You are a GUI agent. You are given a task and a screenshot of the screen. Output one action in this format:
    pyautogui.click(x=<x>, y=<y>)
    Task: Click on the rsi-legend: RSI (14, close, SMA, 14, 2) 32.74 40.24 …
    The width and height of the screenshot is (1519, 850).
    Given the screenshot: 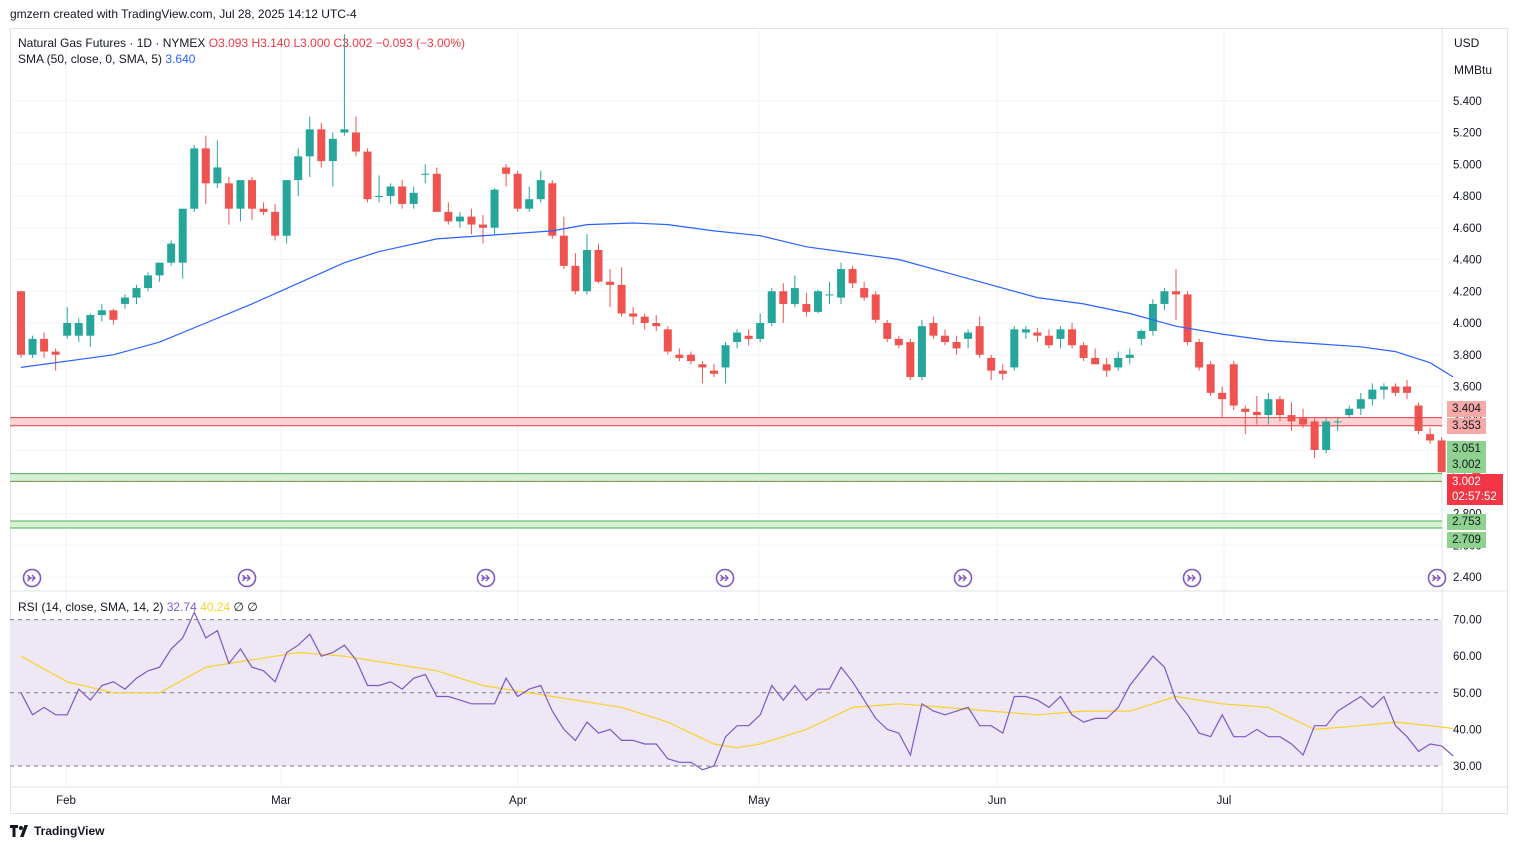 What is the action you would take?
    pyautogui.click(x=138, y=607)
    